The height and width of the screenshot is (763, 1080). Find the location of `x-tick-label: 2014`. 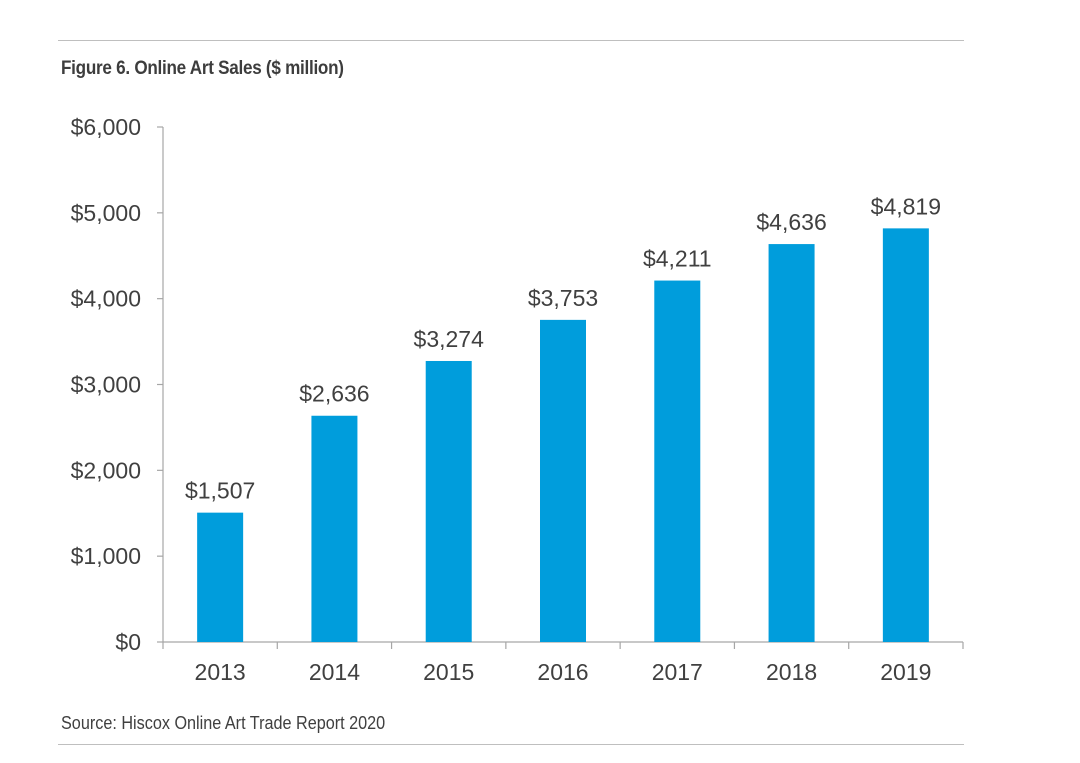

x-tick-label: 2014 is located at coordinates (334, 672).